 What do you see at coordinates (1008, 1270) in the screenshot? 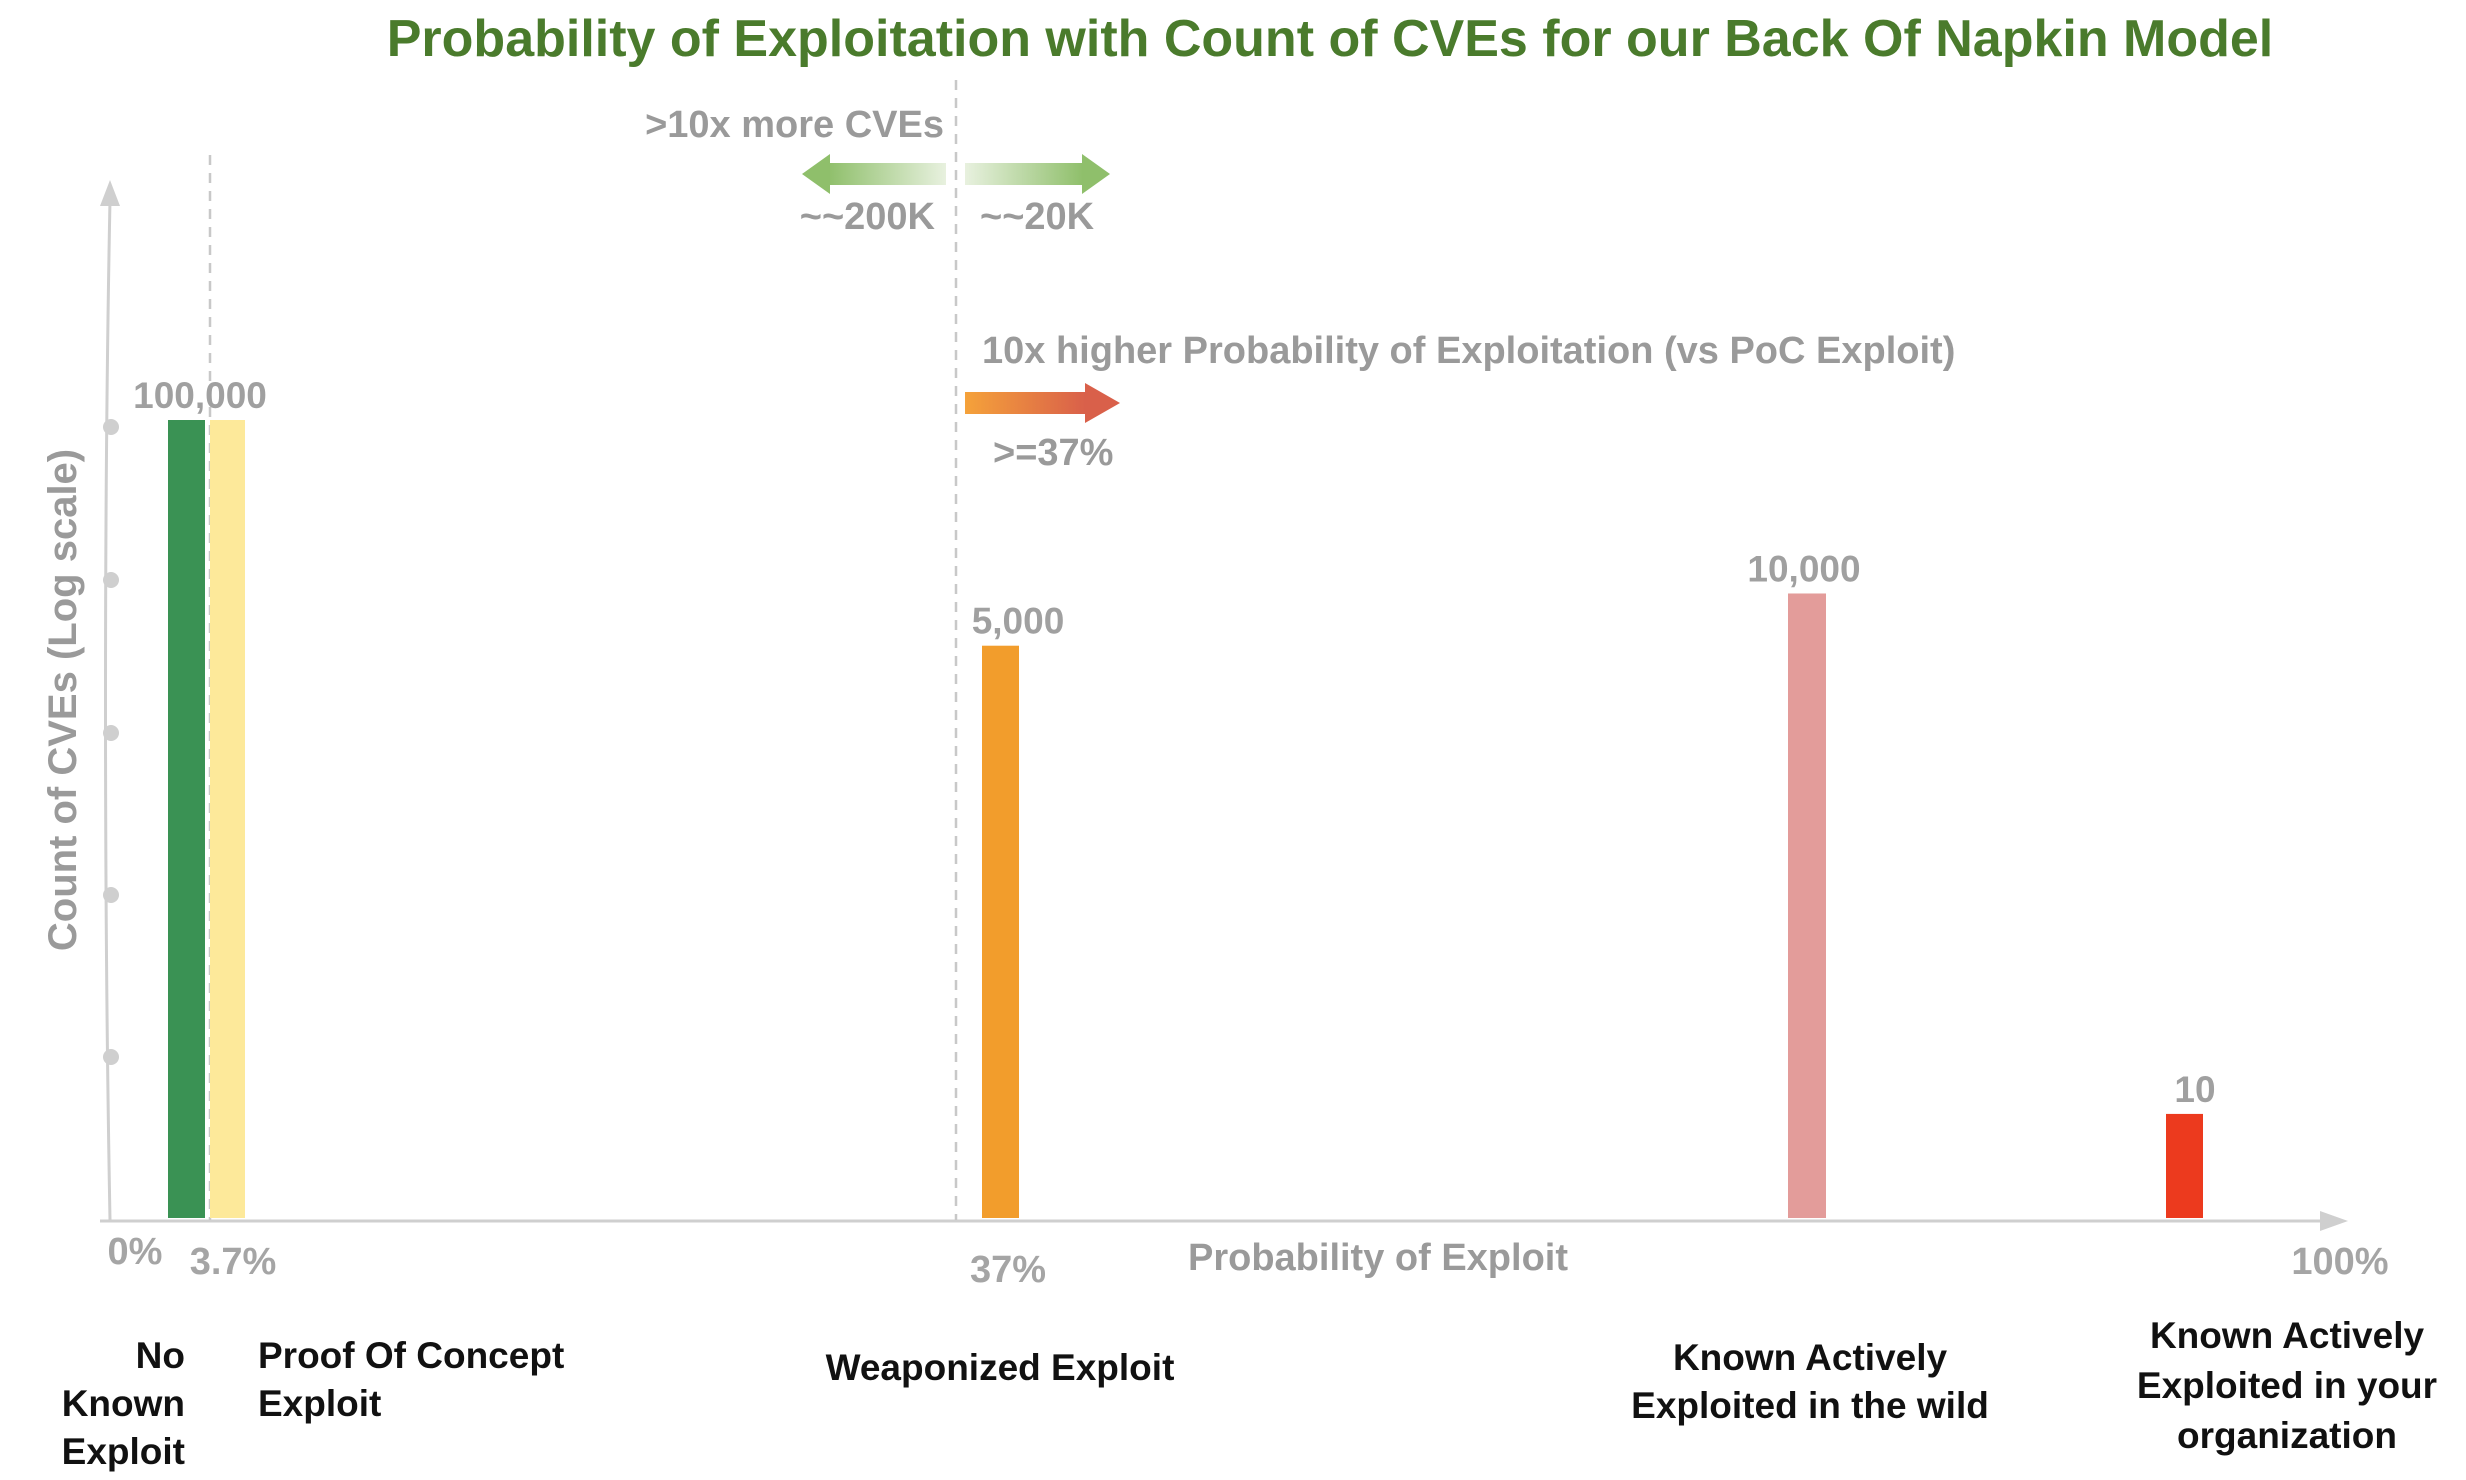
I see `x-tick-label: 37%` at bounding box center [1008, 1270].